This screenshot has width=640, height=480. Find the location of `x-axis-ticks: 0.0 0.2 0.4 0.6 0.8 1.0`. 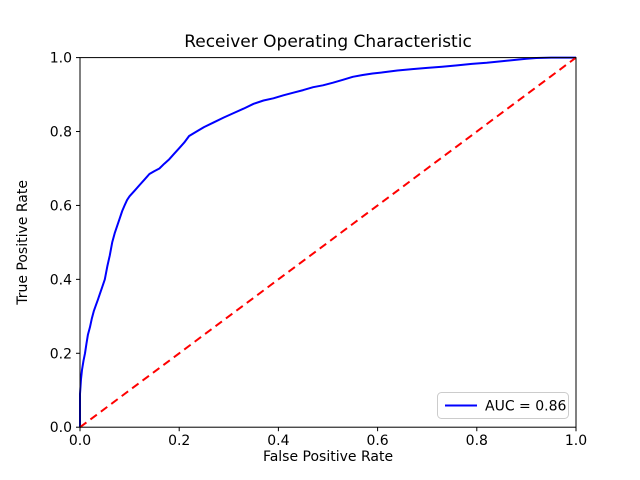

x-axis-ticks: 0.0 0.2 0.4 0.6 0.8 1.0 is located at coordinates (328, 438).